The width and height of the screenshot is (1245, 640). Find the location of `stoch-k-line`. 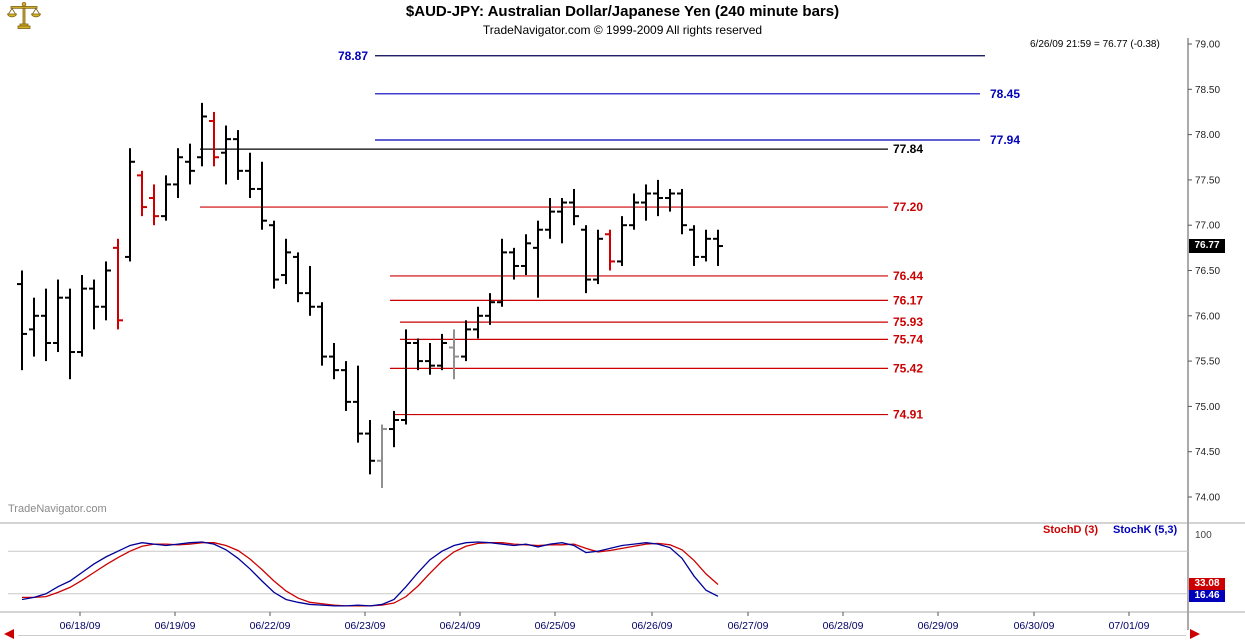

stoch-k-line is located at coordinates (370, 574).